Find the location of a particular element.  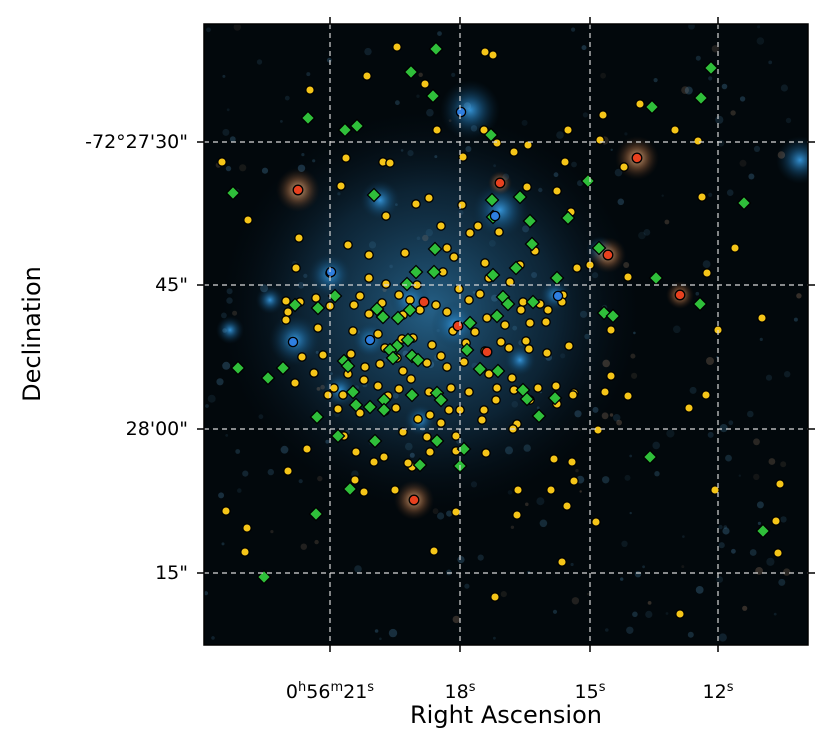

ra-tick-label-15s: 15s is located at coordinates (590, 692).